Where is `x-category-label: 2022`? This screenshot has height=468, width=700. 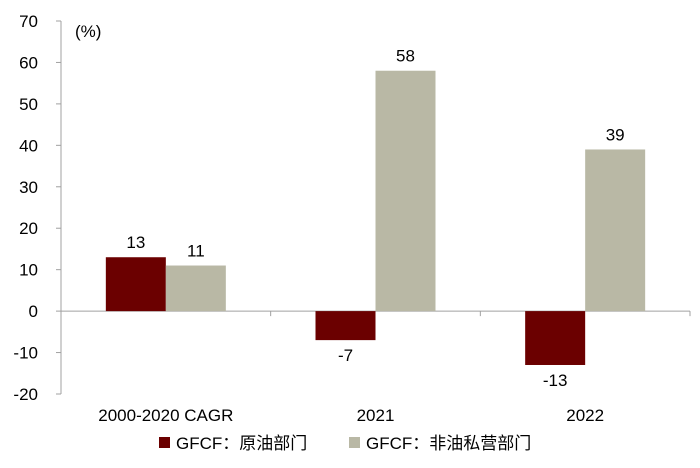
x-category-label: 2022 is located at coordinates (585, 415).